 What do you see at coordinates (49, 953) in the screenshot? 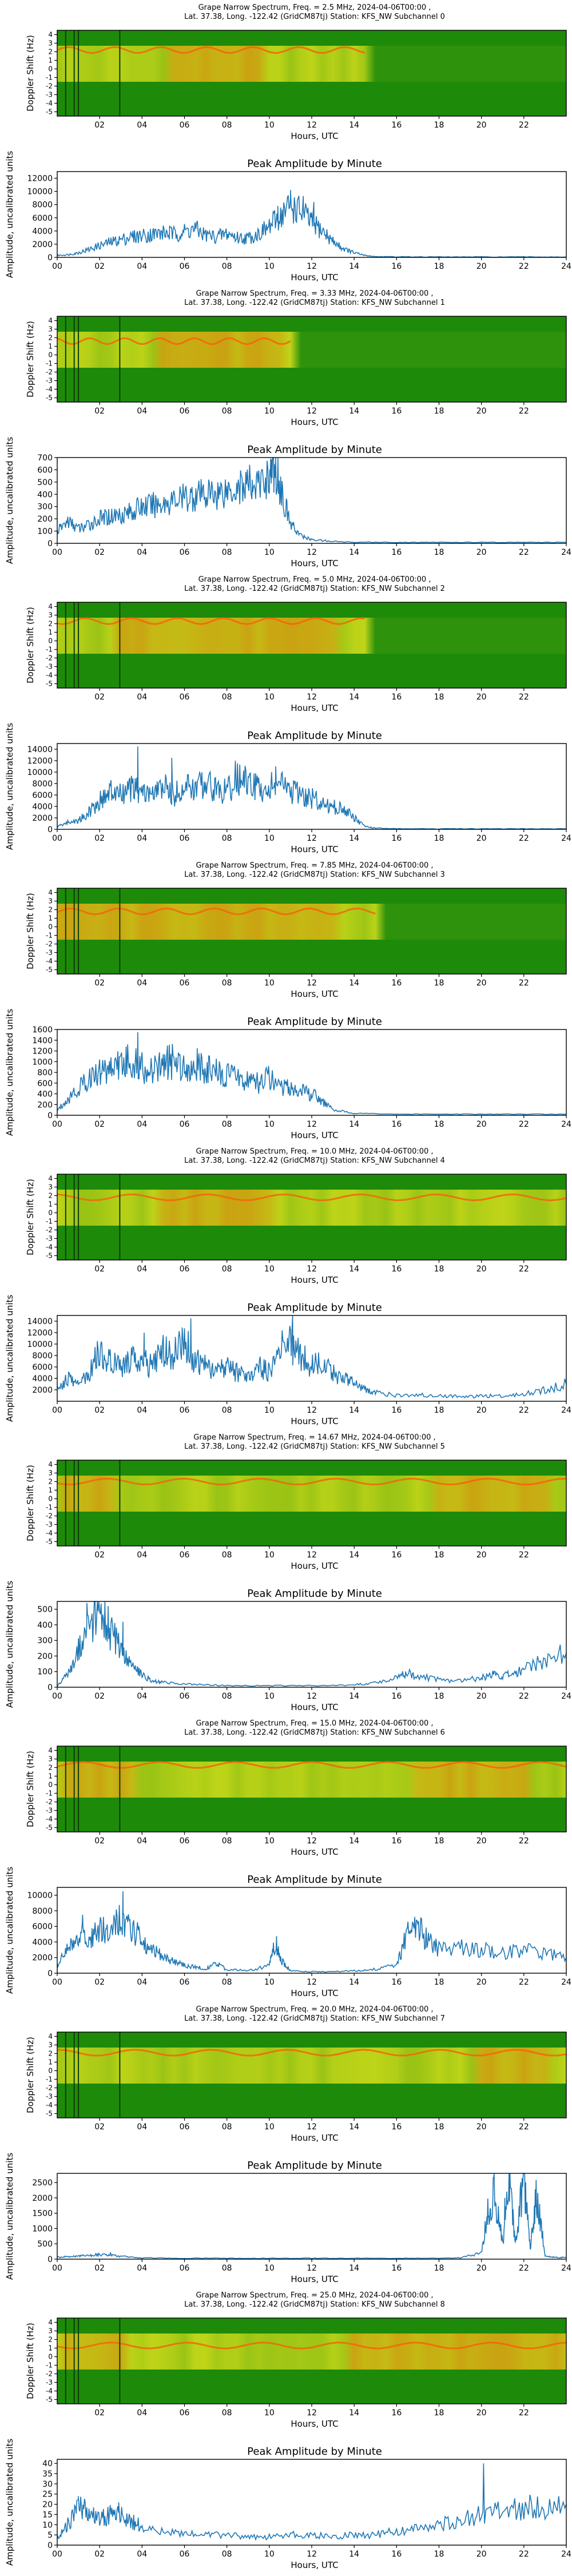
I see `y-tick-label: -3` at bounding box center [49, 953].